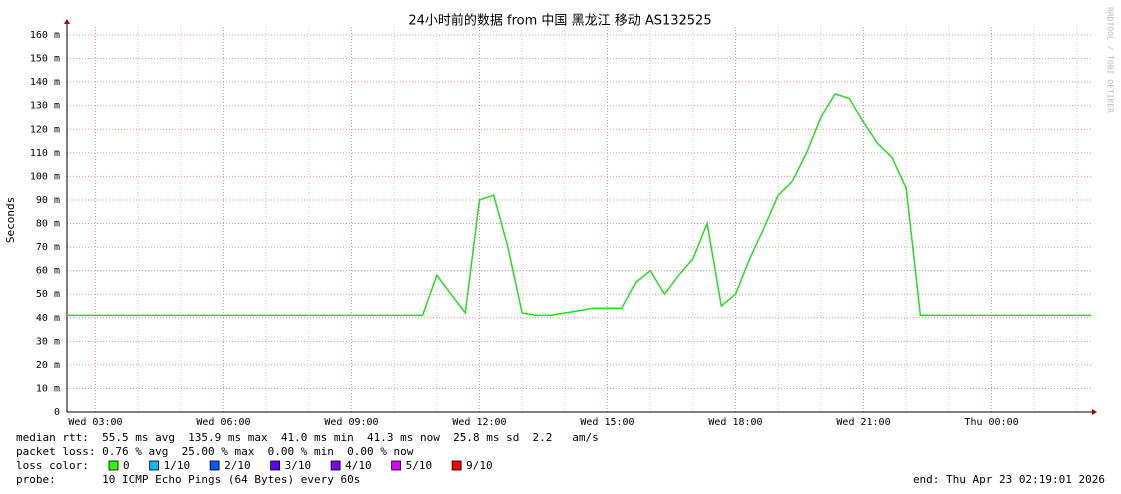  What do you see at coordinates (48, 388) in the screenshot?
I see `y-tick-label: 10 m` at bounding box center [48, 388].